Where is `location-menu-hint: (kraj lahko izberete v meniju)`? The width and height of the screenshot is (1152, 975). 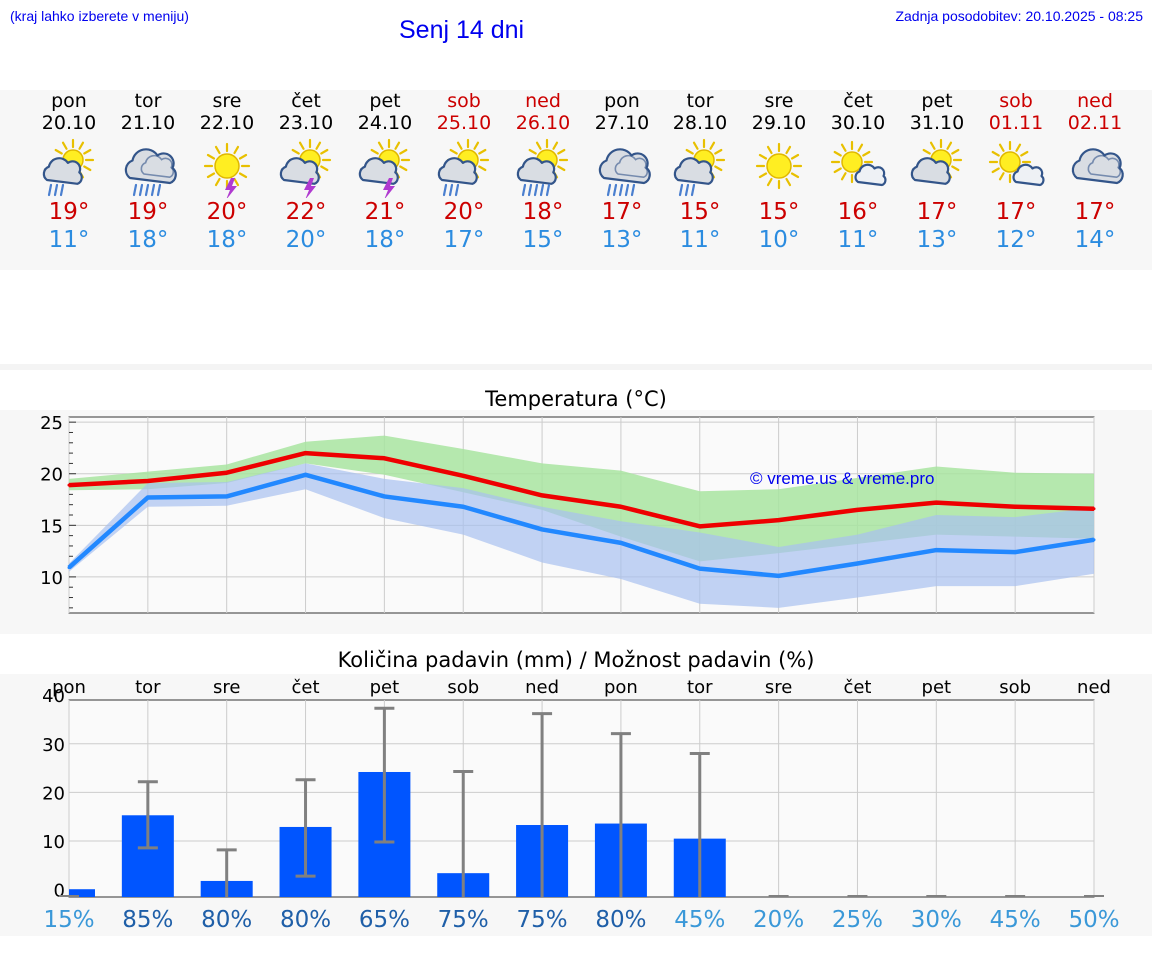 location-menu-hint: (kraj lahko izberete v meniju) is located at coordinates (99, 16).